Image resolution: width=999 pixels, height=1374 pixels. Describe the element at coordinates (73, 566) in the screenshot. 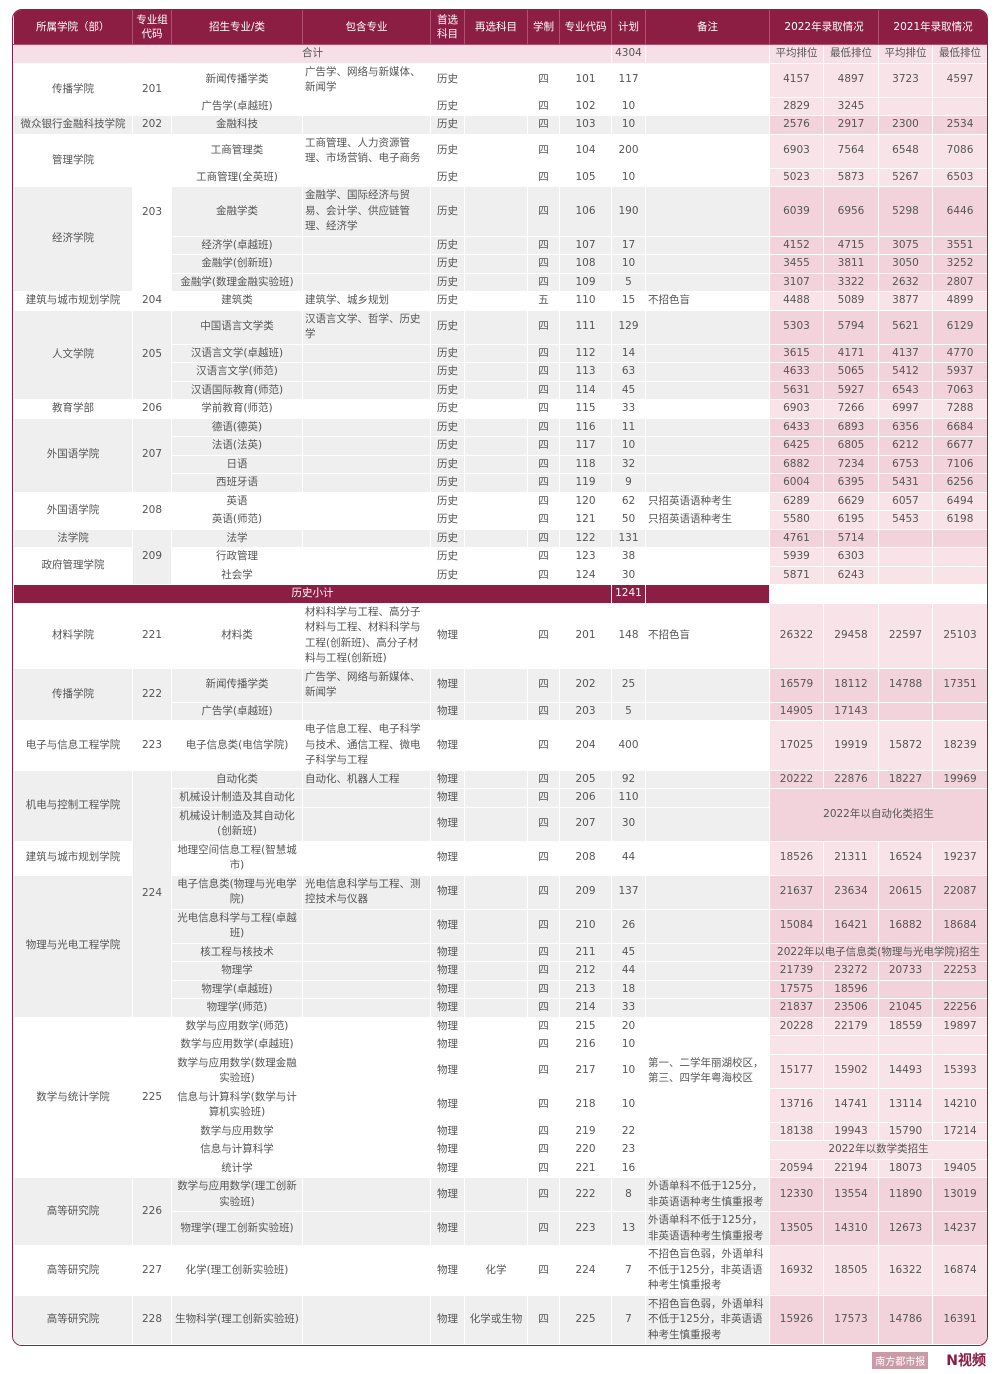

I see `college-cell: 政府管理学院` at that location.